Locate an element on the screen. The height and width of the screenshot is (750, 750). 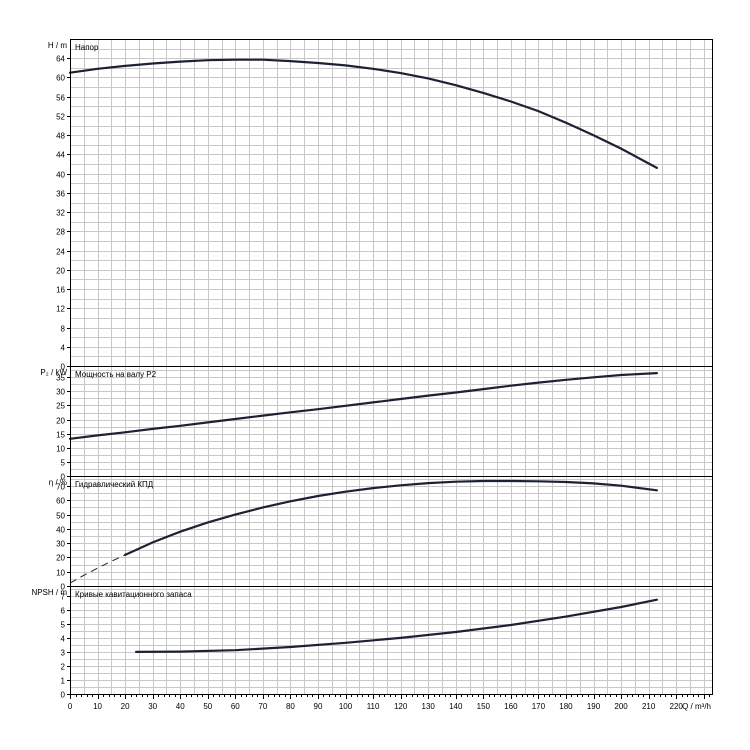
y-tick-label: 6 is located at coordinates (63, 611).